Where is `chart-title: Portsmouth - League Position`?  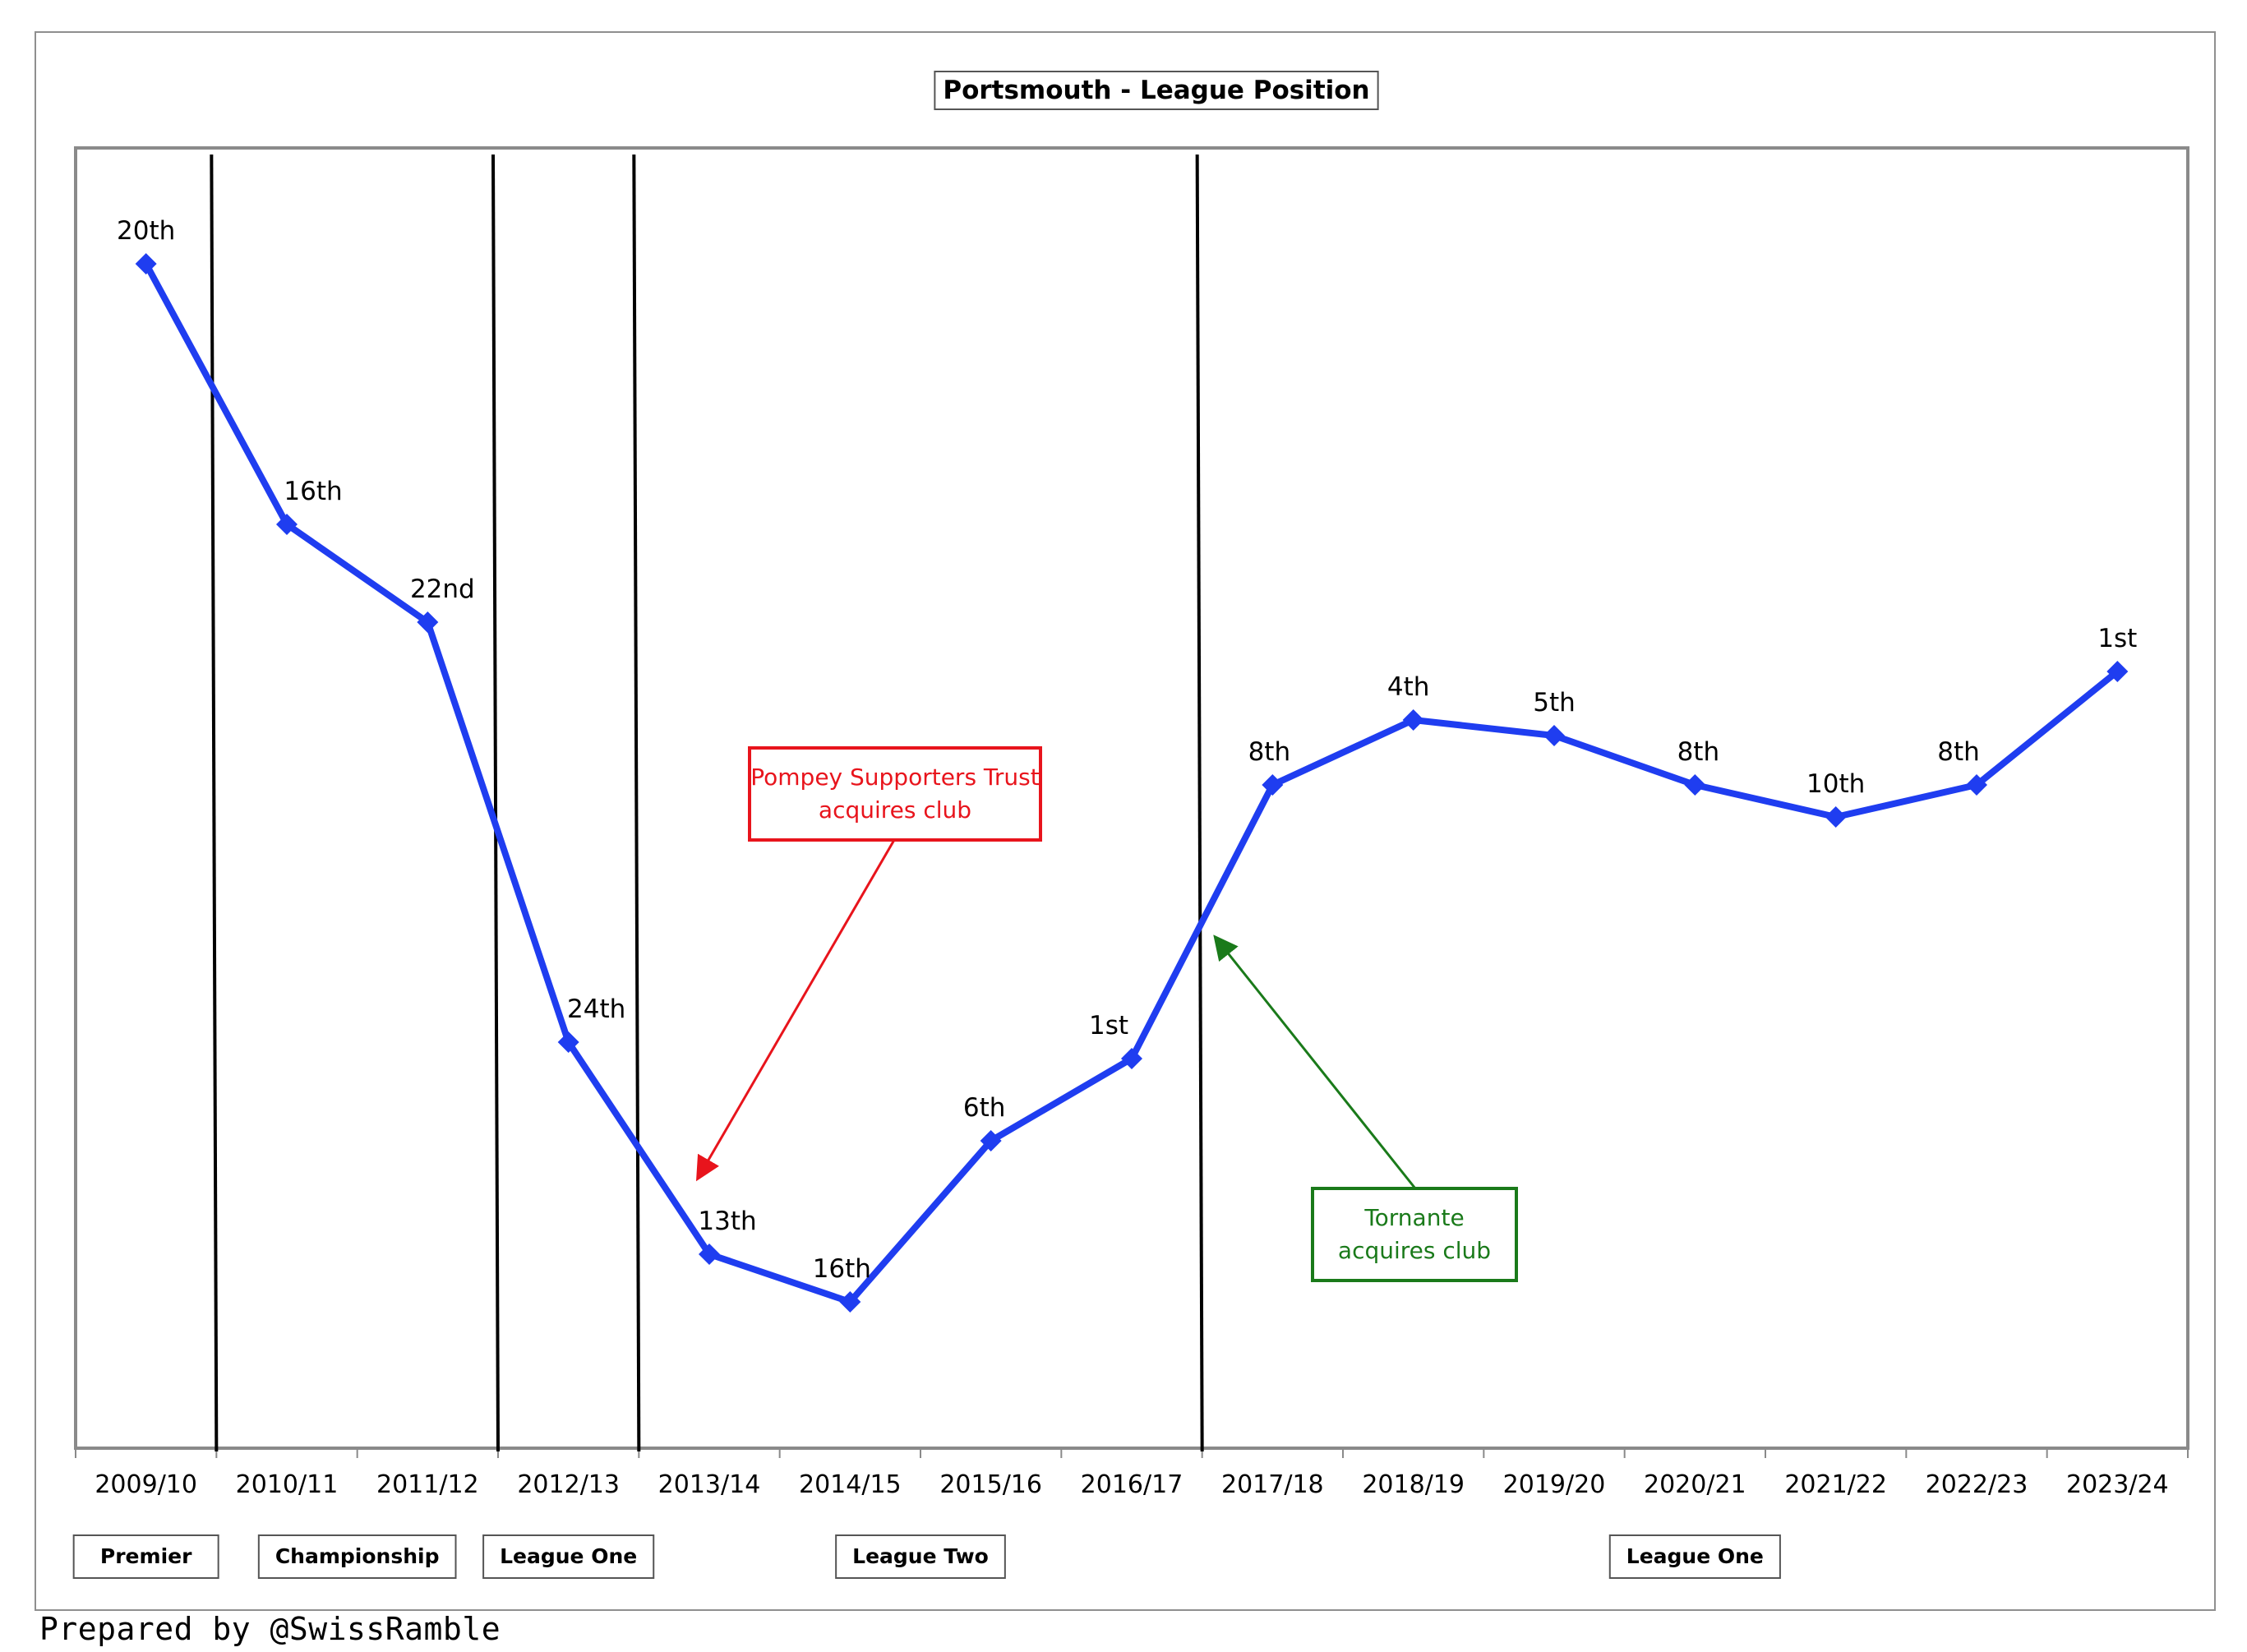 chart-title: Portsmouth - League Position is located at coordinates (1156, 90).